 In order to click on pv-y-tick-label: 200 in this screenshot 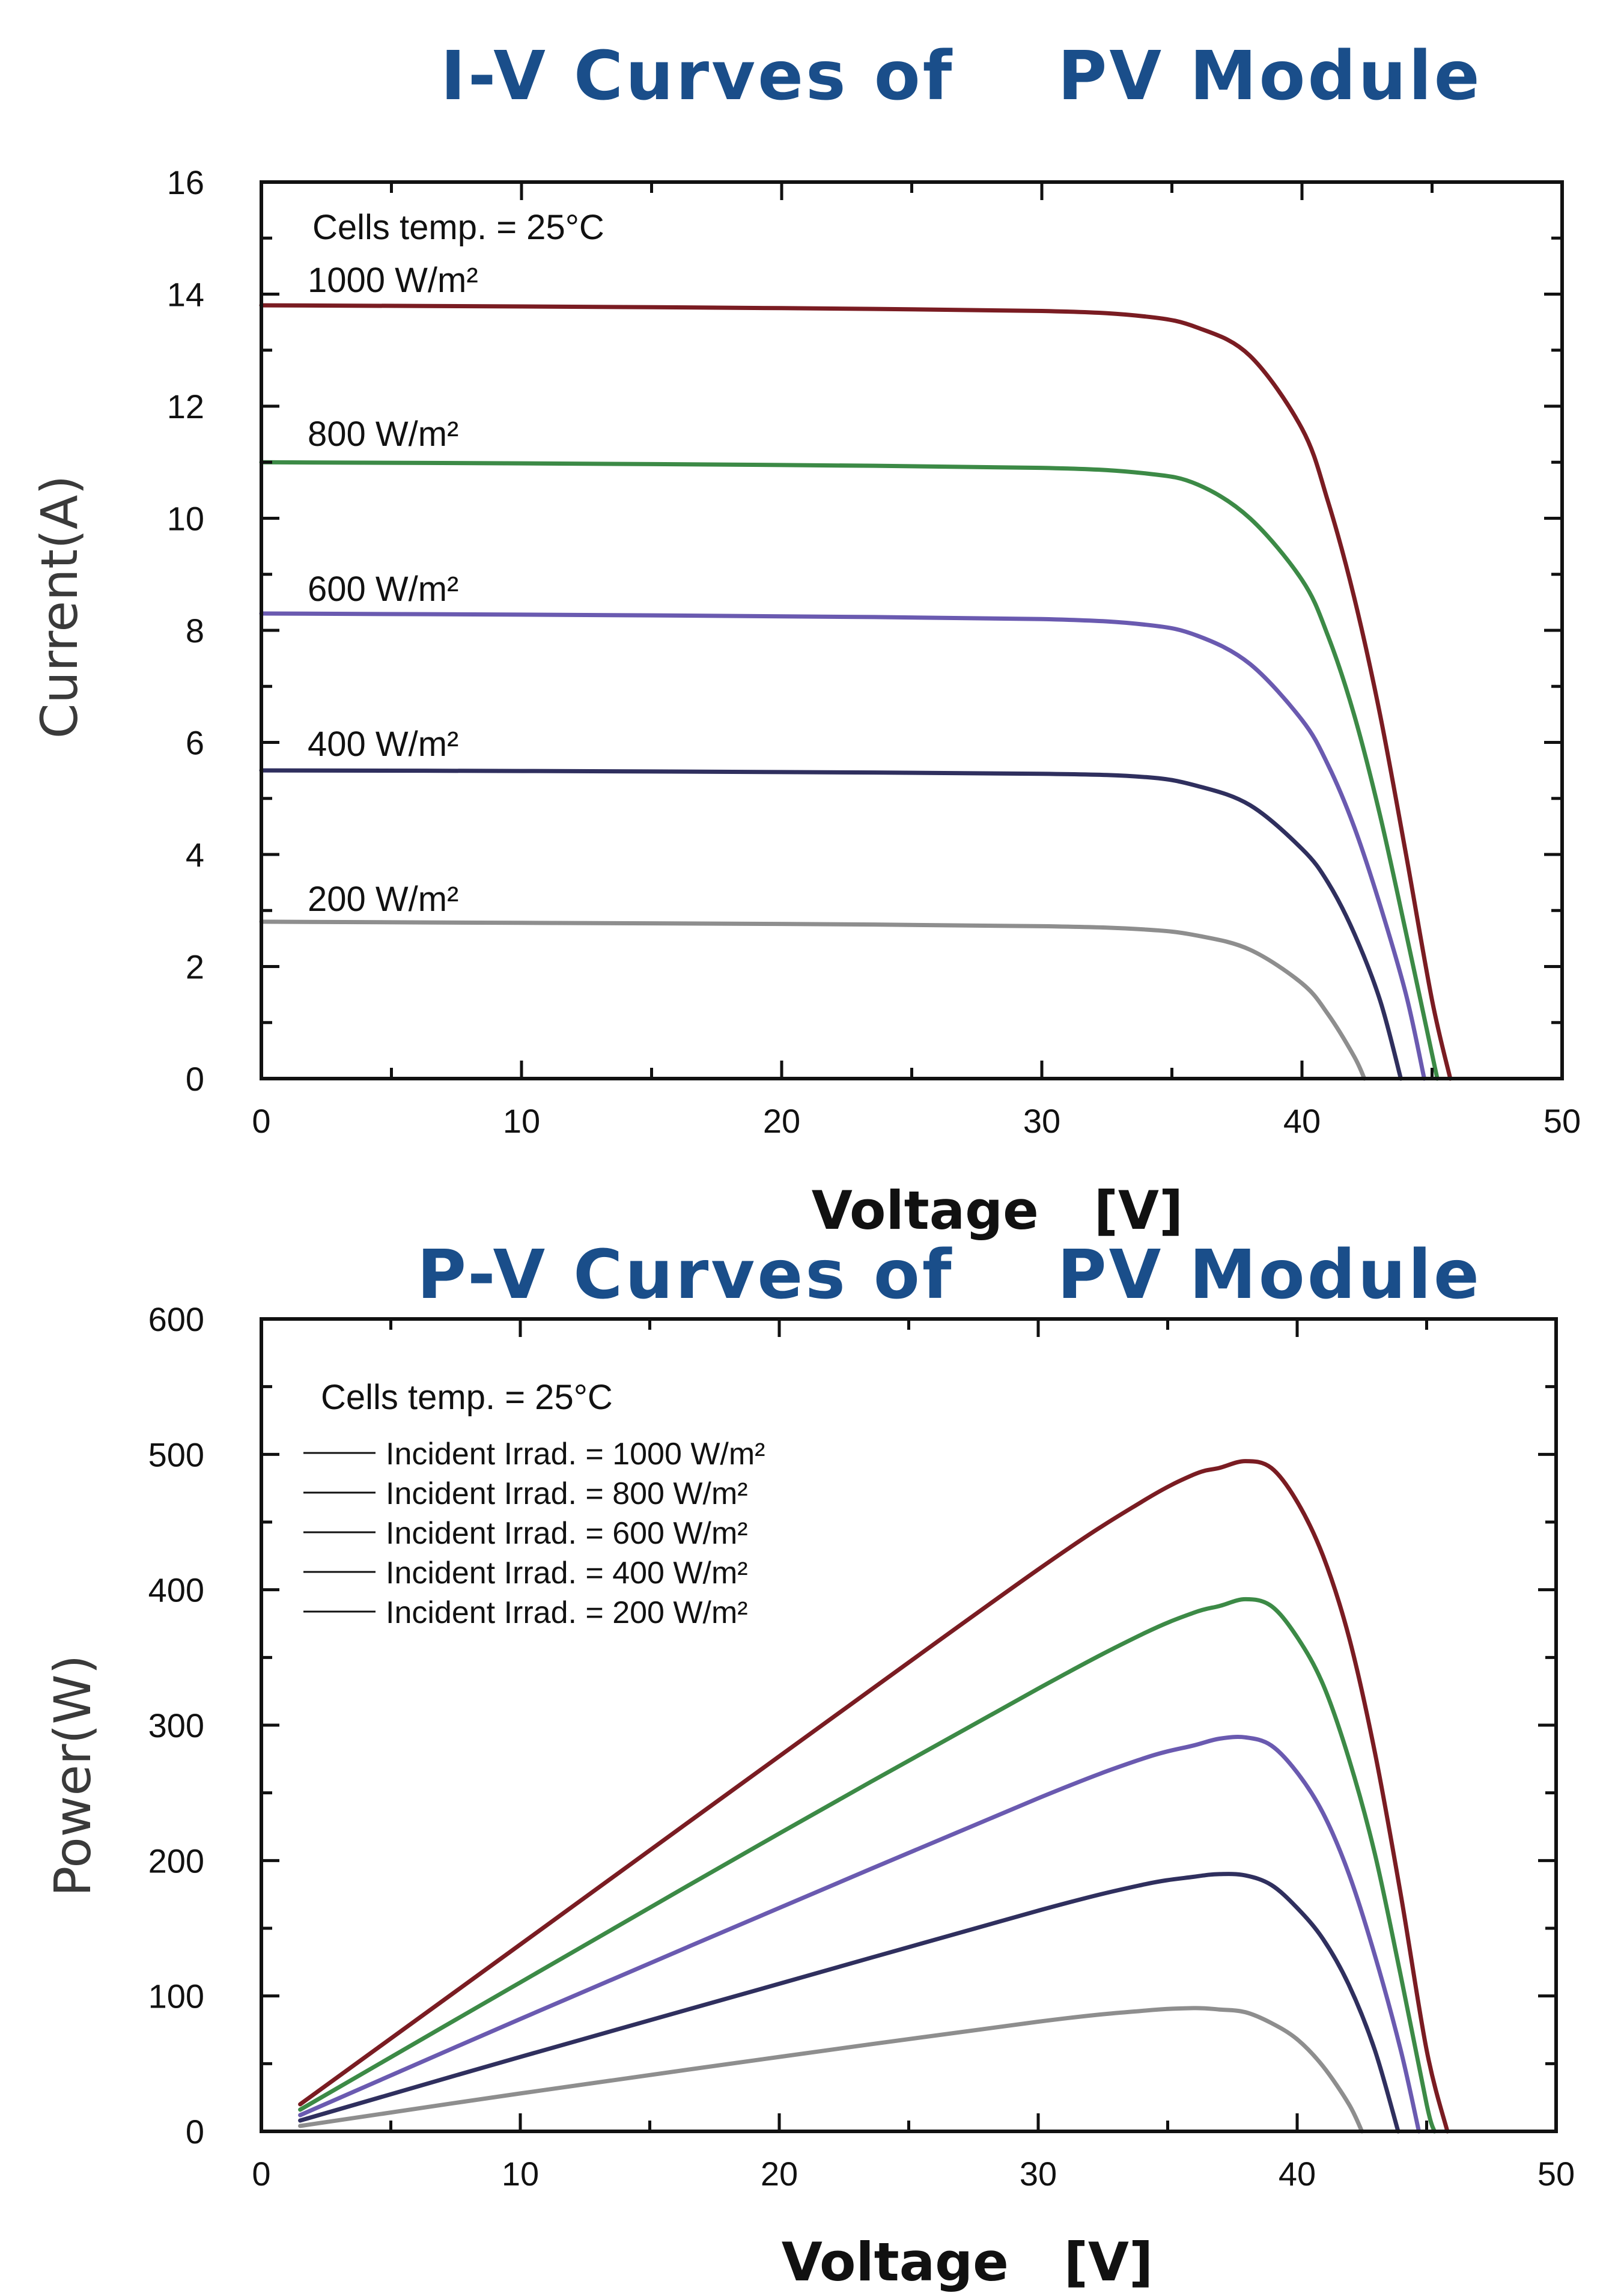, I will do `click(176, 1861)`.